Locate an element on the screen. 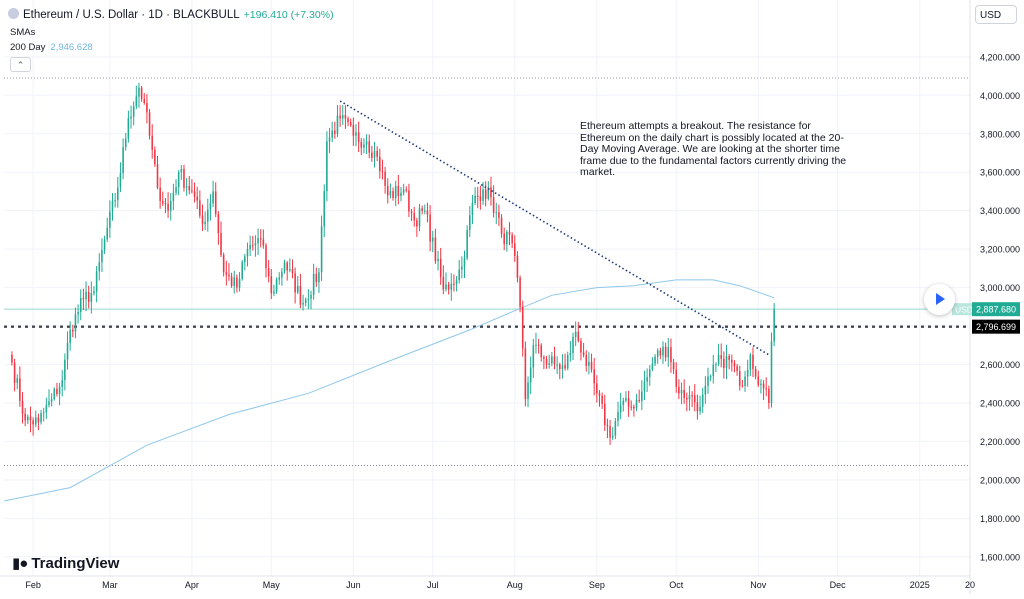  level-price-badge is located at coordinates (996, 326).